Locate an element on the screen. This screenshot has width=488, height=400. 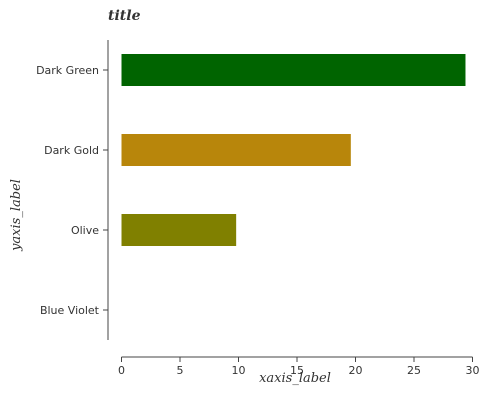
y-tick-label: Olive is located at coordinates (85, 230).